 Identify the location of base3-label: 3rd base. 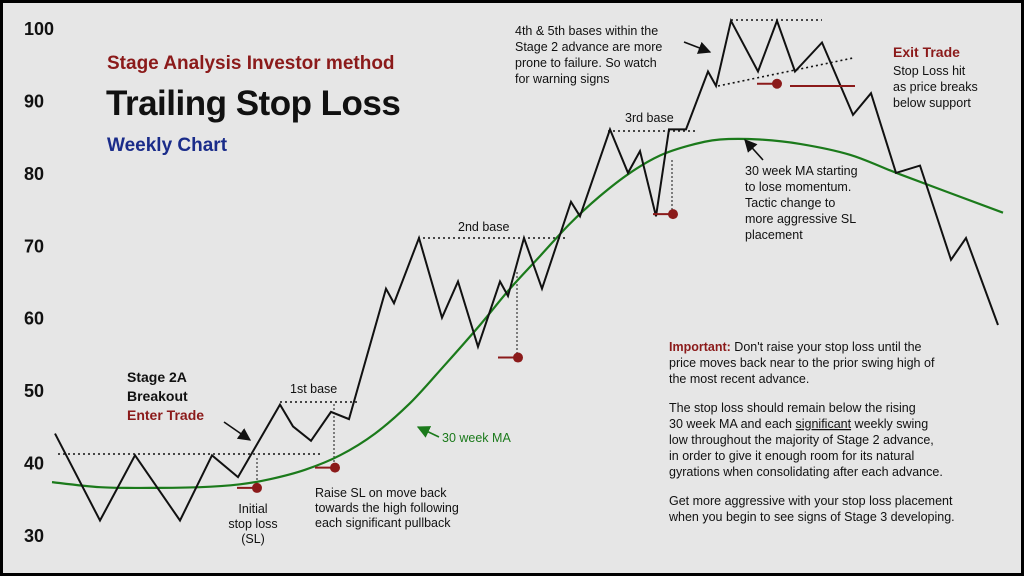
(649, 118).